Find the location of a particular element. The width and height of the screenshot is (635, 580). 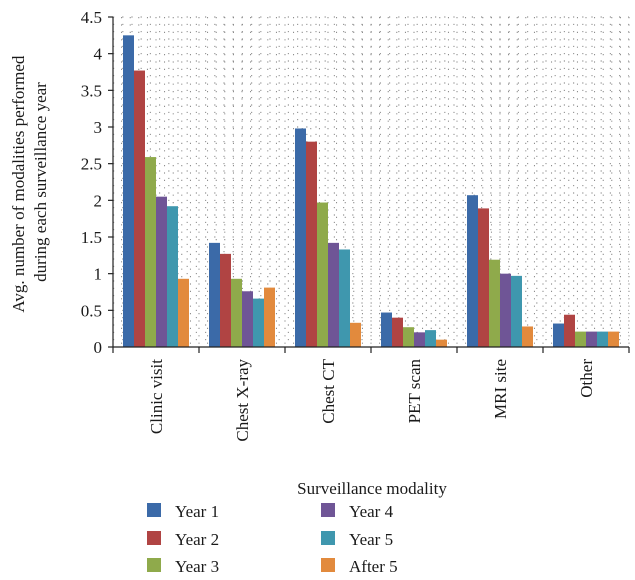

x-category-label: Chest X-ray is located at coordinates (242, 400).